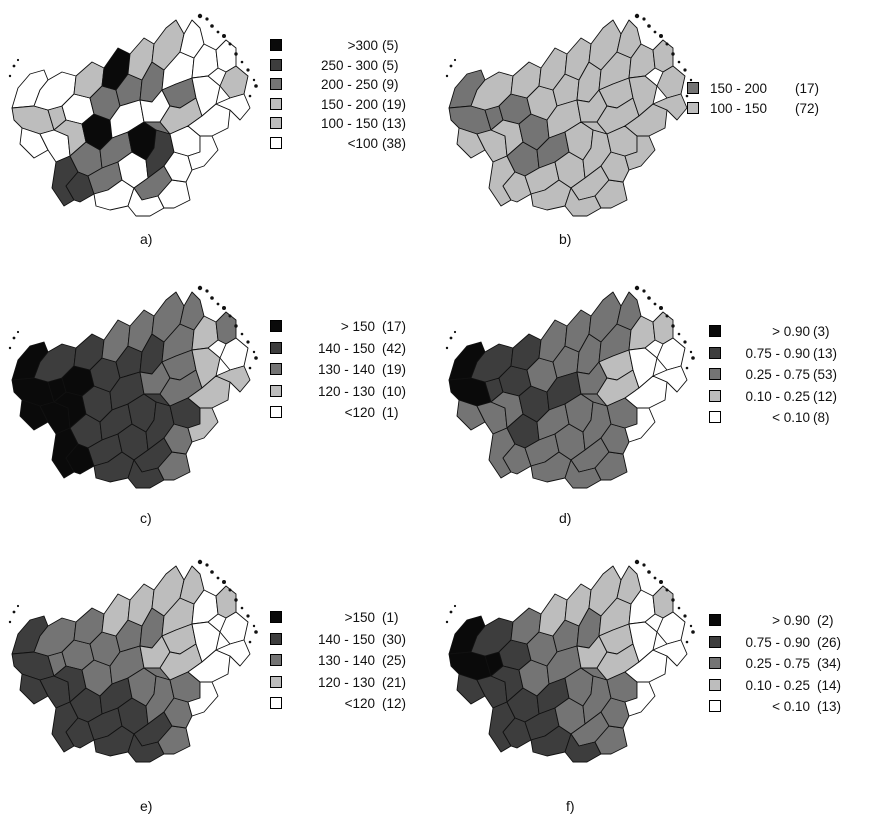  What do you see at coordinates (355, 85) in the screenshot?
I see `legend-entry: 200 - 250 (9)` at bounding box center [355, 85].